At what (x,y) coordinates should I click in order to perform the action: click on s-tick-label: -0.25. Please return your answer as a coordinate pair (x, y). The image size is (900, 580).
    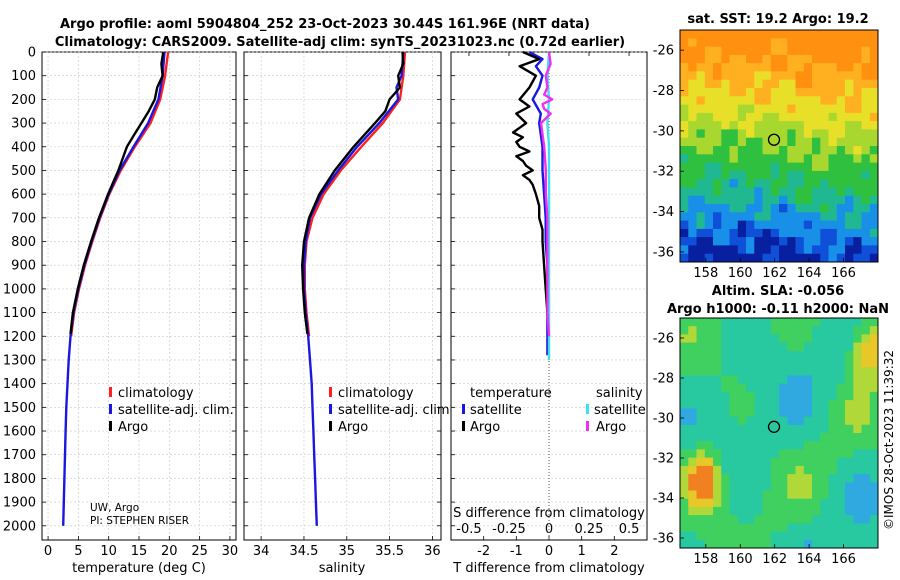
    Looking at the image, I should click on (509, 529).